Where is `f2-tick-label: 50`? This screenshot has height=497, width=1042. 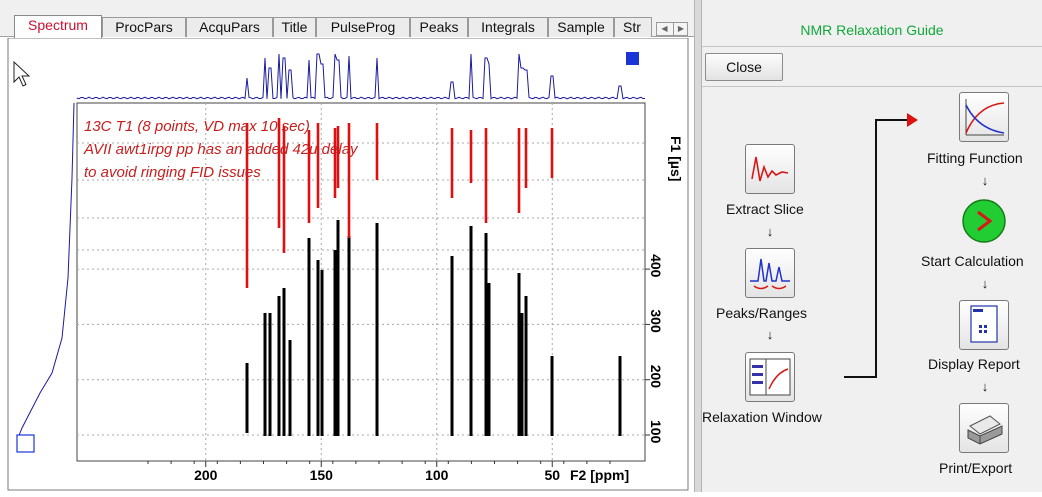
f2-tick-label: 50 is located at coordinates (552, 475).